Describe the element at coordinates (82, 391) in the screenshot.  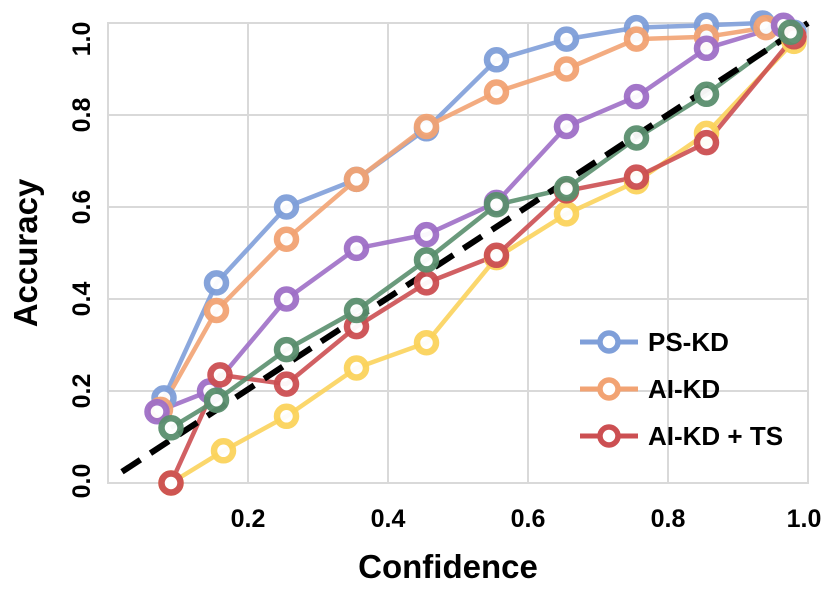
I see `y-tick-label: 0.2` at that location.